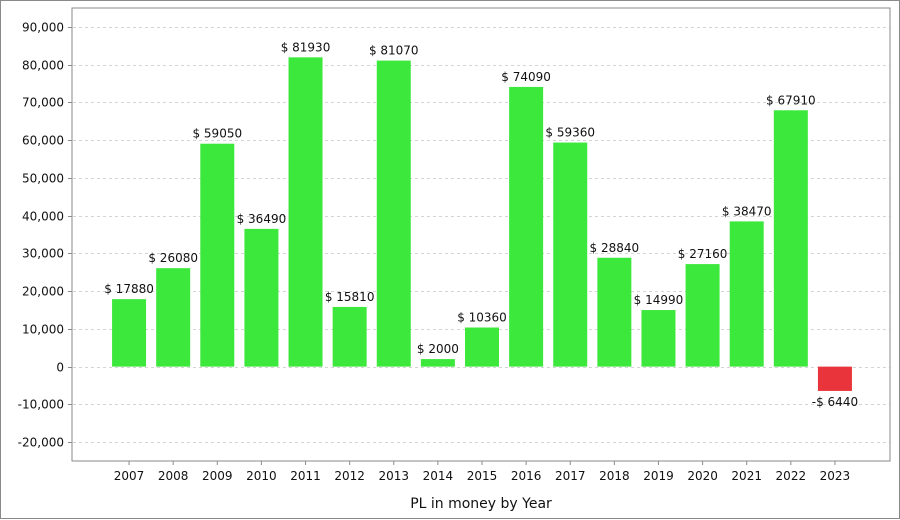 The width and height of the screenshot is (900, 520). I want to click on x-tick-label: 2009, so click(217, 476).